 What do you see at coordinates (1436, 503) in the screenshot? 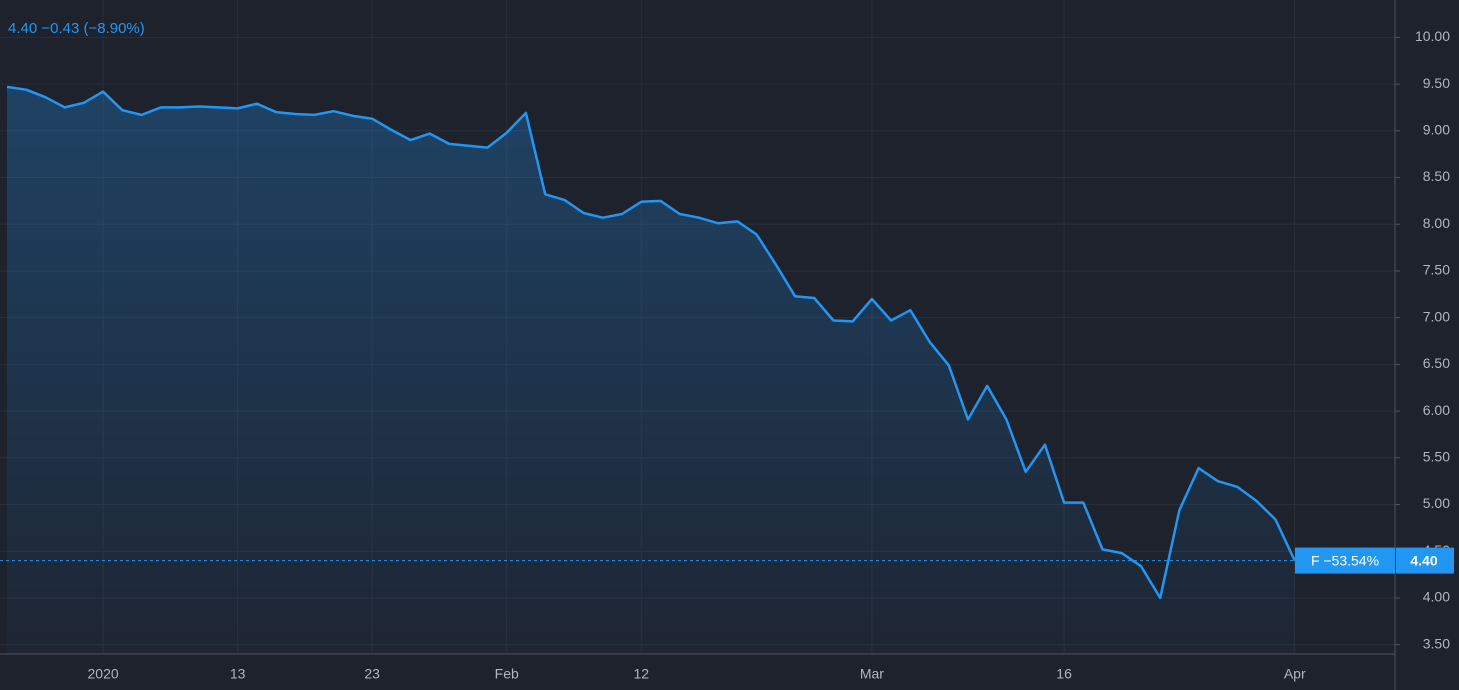
I see `y-tick-label: 5.00` at bounding box center [1436, 503].